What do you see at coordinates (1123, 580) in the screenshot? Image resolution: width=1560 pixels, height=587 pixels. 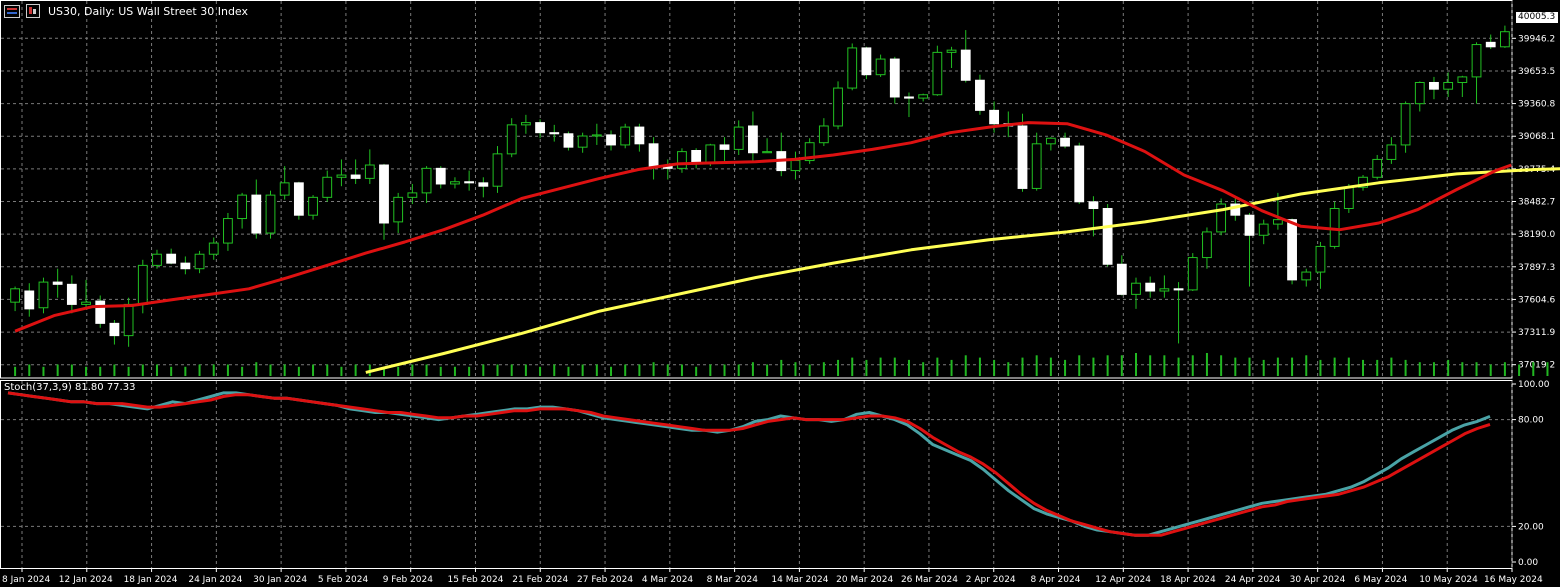 I see `x-tick-label: 12 Apr 2024` at bounding box center [1123, 580].